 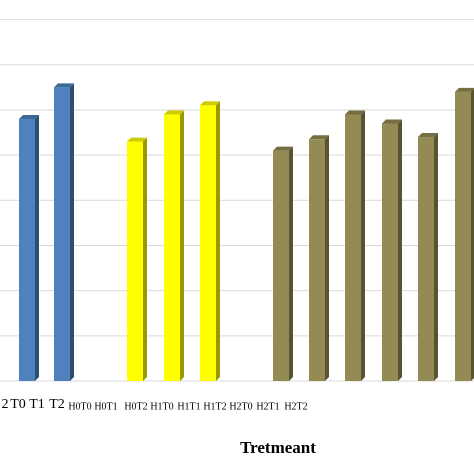 I want to click on x-tick-label: T0, so click(x=18, y=404).